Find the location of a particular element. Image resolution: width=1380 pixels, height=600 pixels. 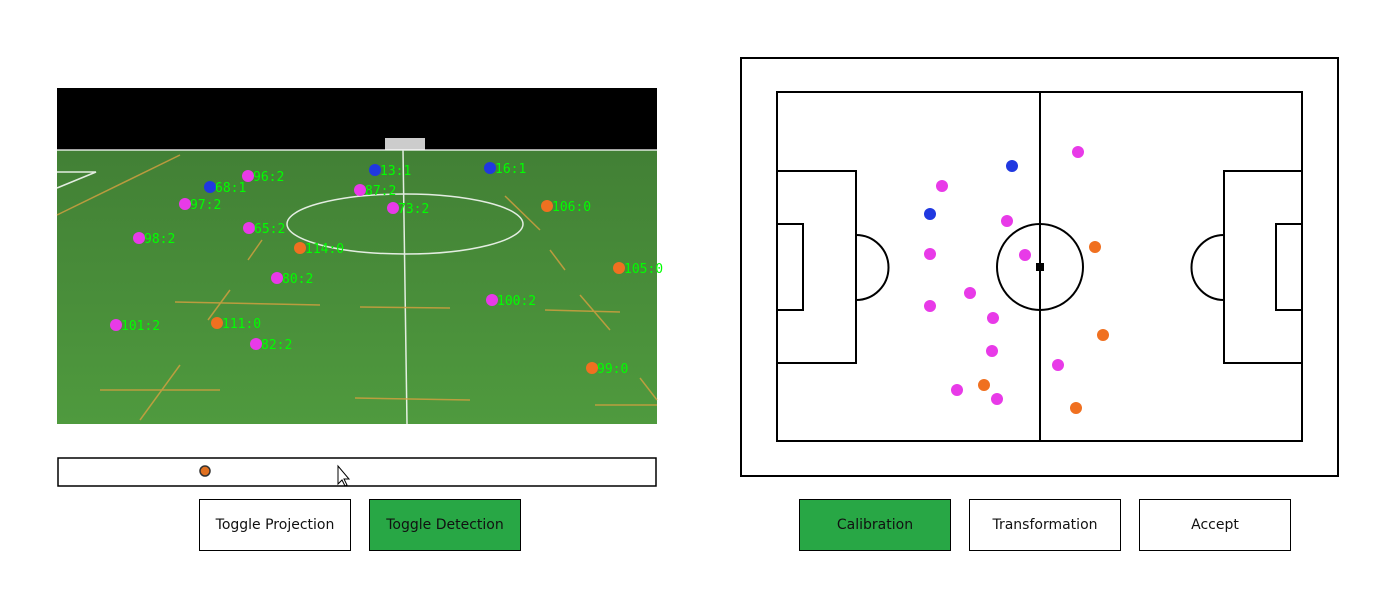

detection-label: 97:2 is located at coordinates (205, 205).